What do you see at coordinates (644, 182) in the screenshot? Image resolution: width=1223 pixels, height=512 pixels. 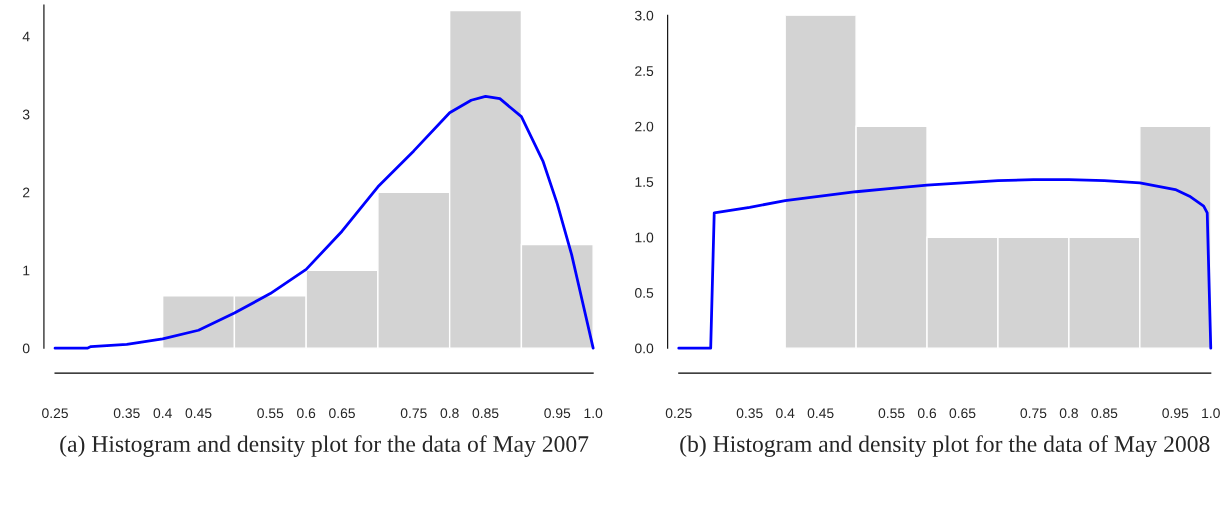 I see `y-tick-label: 1.5` at bounding box center [644, 182].